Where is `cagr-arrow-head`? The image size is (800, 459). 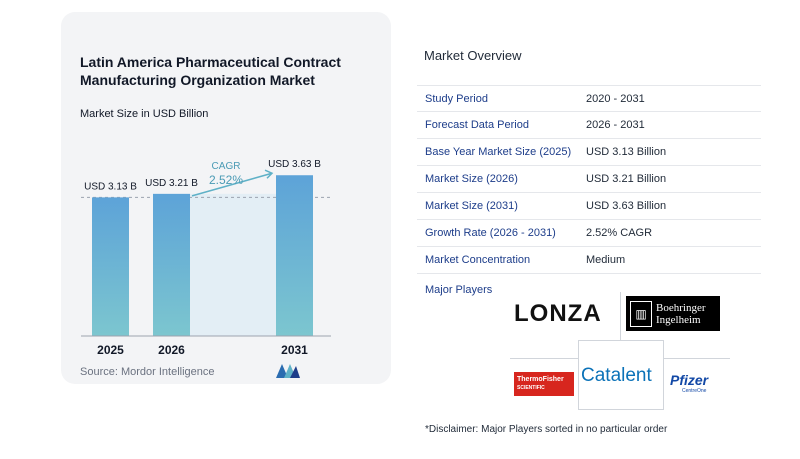
cagr-arrow-head is located at coordinates (269, 174).